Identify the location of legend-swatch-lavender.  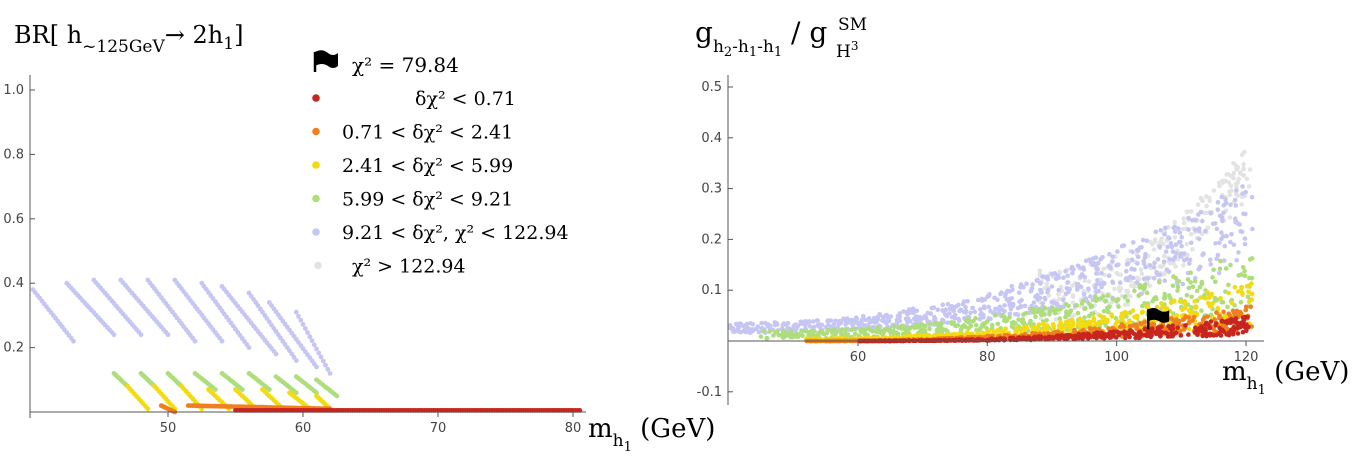
(316, 232).